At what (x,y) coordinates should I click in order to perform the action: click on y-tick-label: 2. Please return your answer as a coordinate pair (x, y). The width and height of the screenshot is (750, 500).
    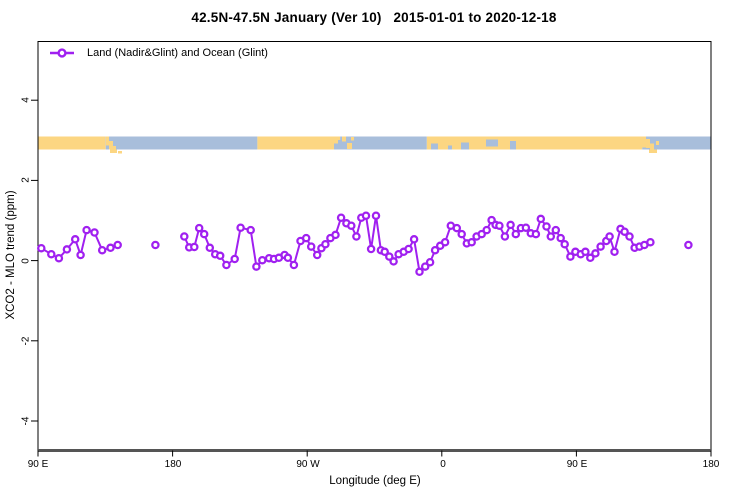
    Looking at the image, I should click on (26, 180).